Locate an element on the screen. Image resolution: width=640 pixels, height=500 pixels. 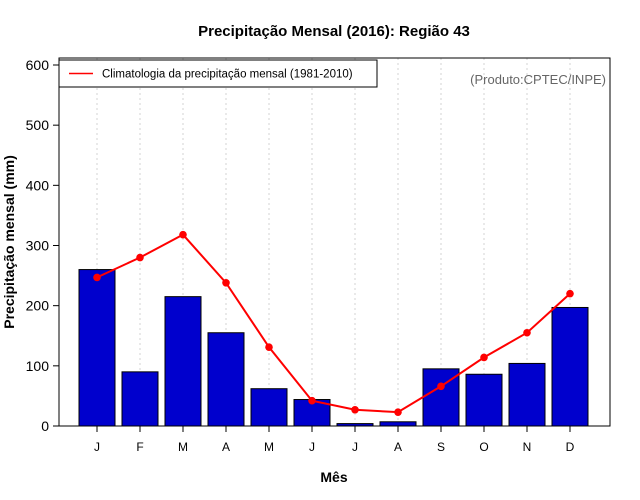
y-axis: 0 100 200 300 400 500 600 is located at coordinates (42, 245).